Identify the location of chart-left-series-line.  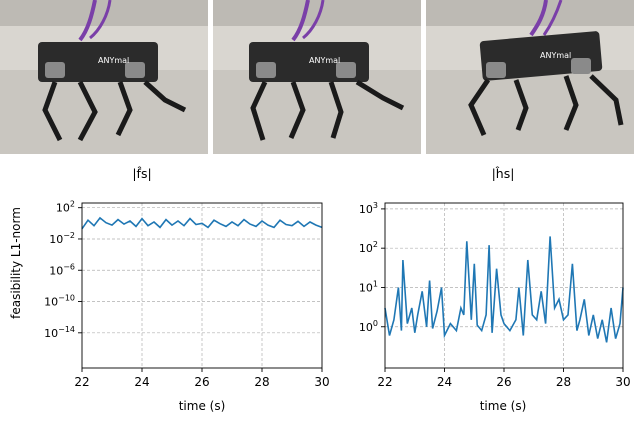
(202, 223).